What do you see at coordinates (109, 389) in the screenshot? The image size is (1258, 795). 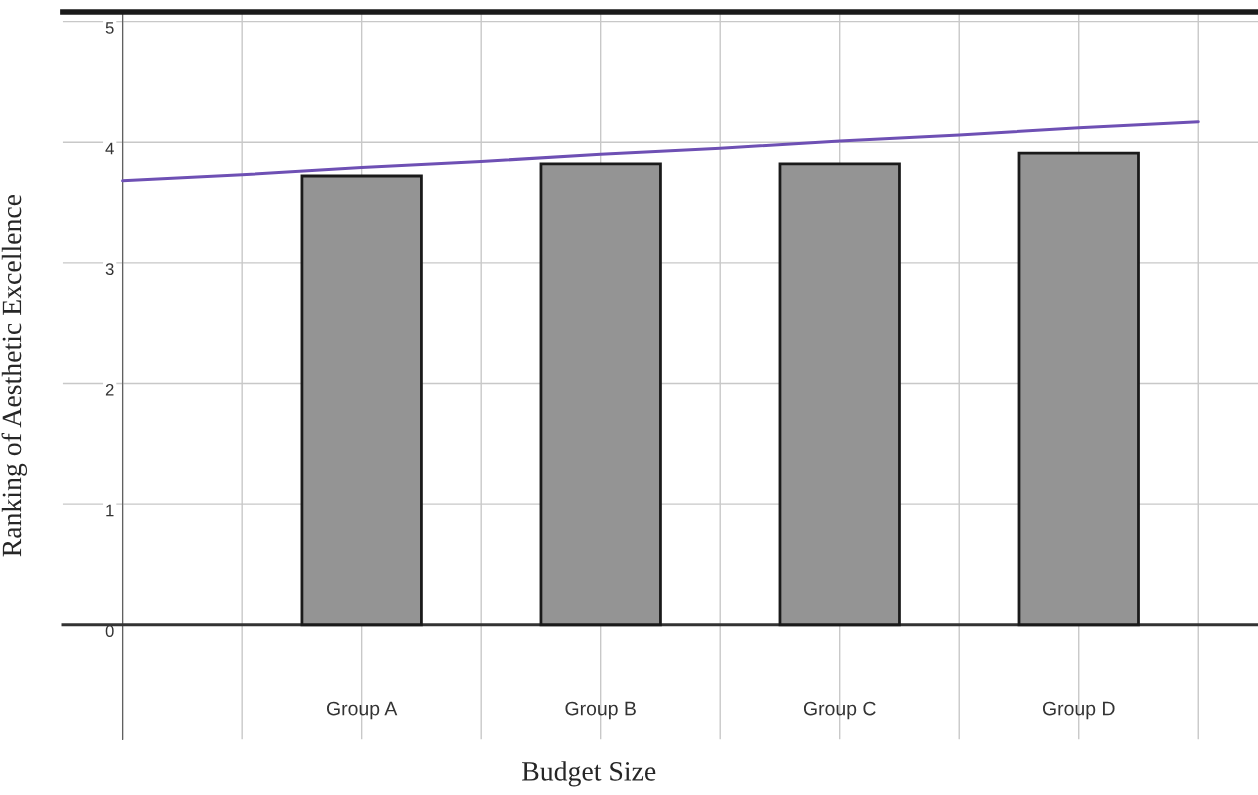 I see `y-tick-label: 2` at bounding box center [109, 389].